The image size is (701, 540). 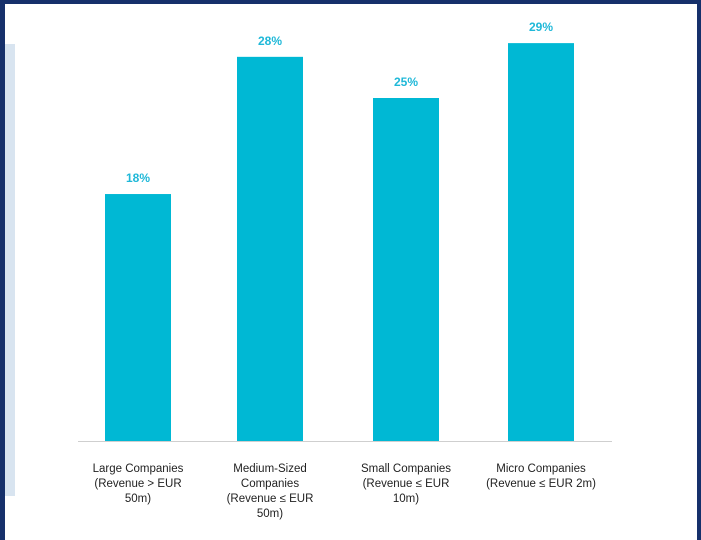 I want to click on category-label-1-line-1: Large Companies, so click(x=138, y=469).